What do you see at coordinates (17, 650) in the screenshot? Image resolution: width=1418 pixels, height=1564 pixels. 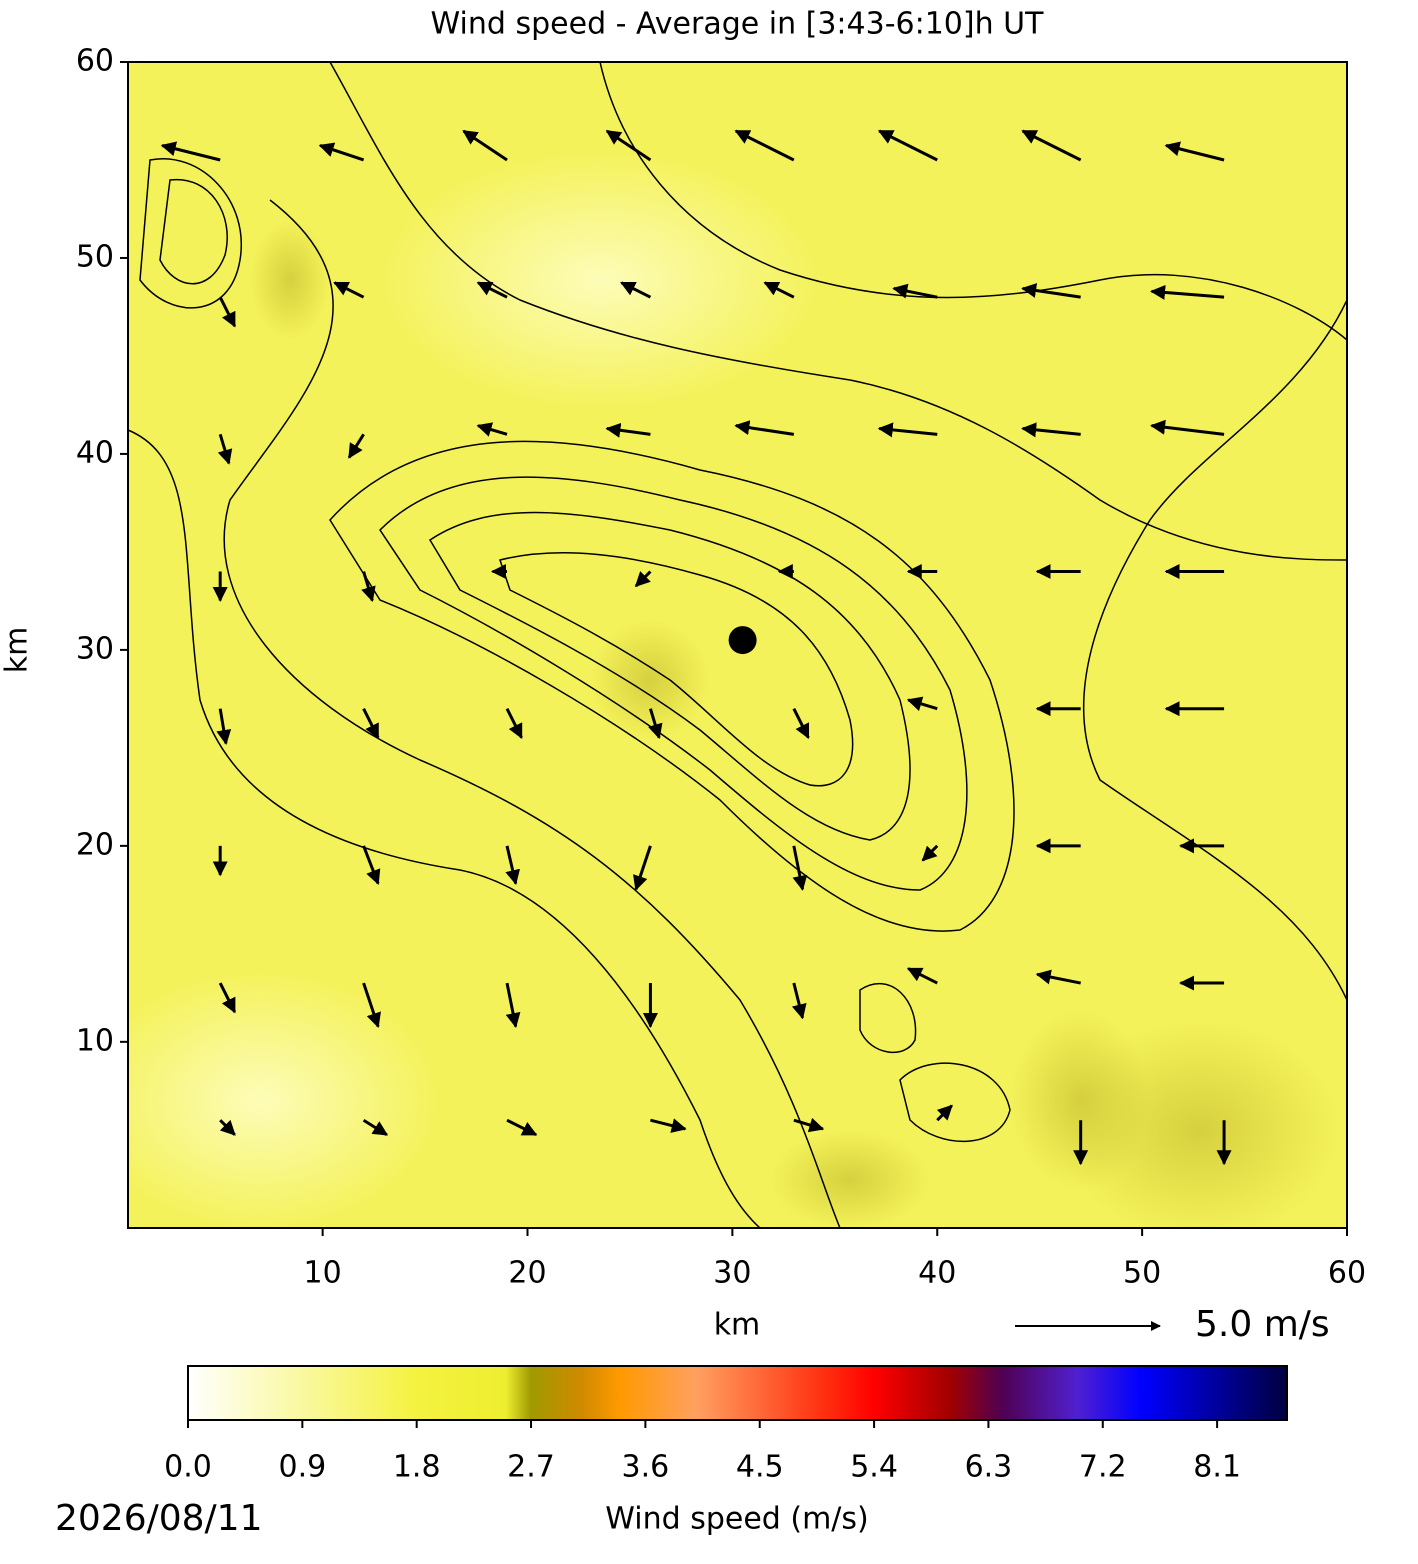 I see `y-axis-label: km` at bounding box center [17, 650].